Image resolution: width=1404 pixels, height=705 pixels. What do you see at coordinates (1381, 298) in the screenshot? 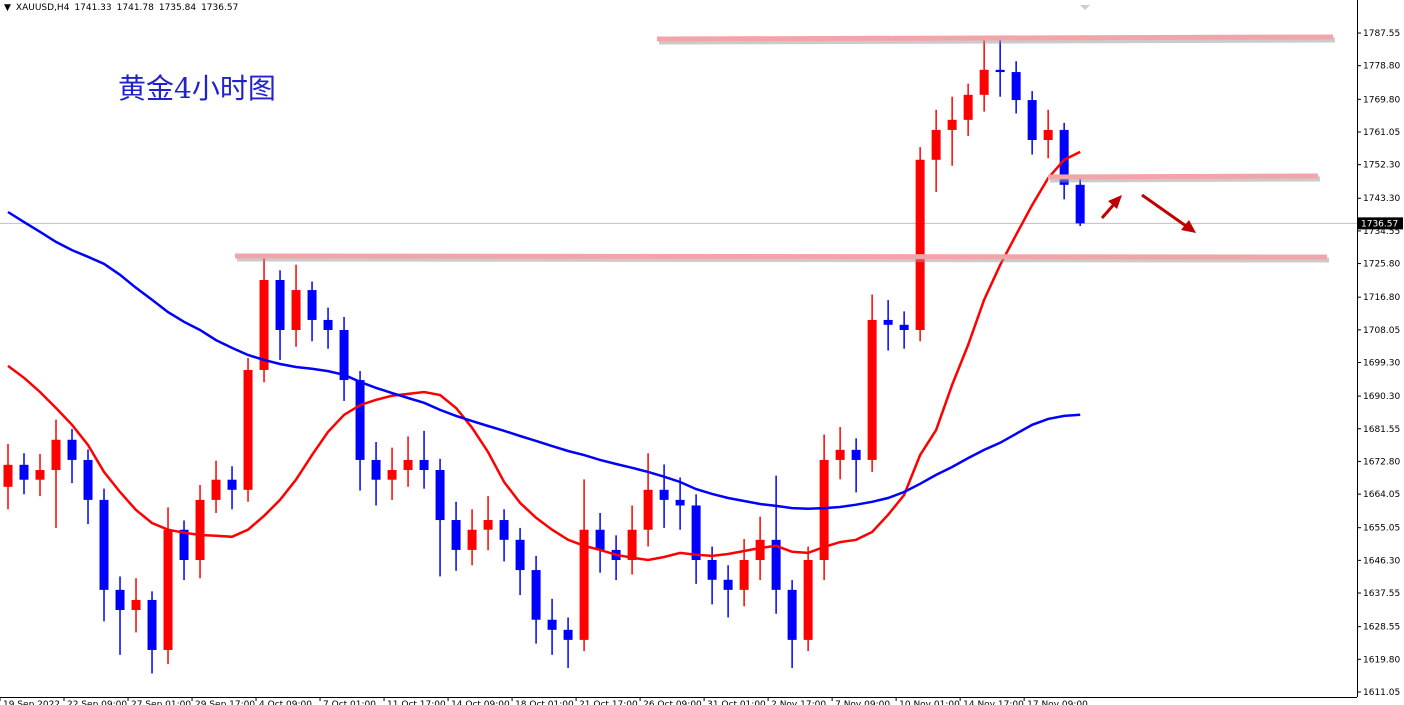
I see `y-tick-label: 1716.80` at bounding box center [1381, 298].